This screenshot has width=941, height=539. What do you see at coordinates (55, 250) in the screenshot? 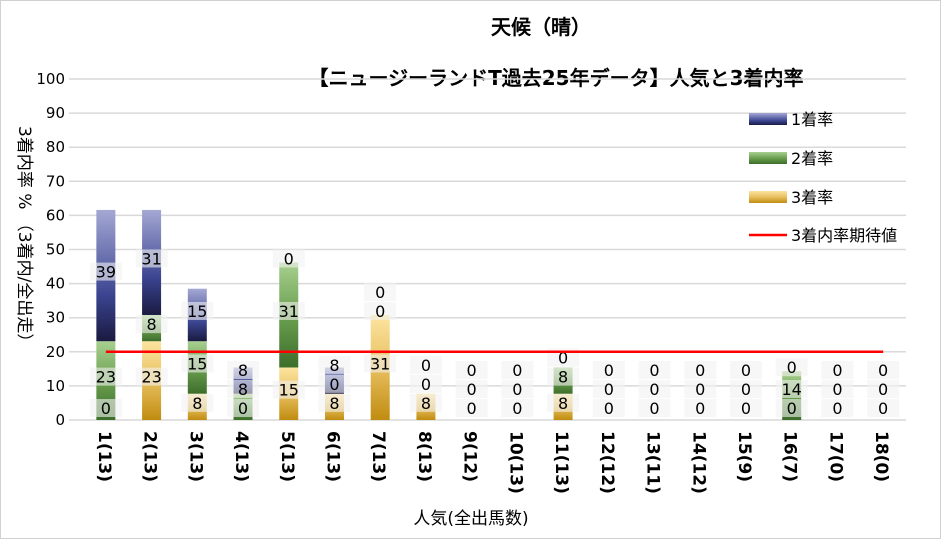
I see `y-tick-label: 50` at bounding box center [55, 250].